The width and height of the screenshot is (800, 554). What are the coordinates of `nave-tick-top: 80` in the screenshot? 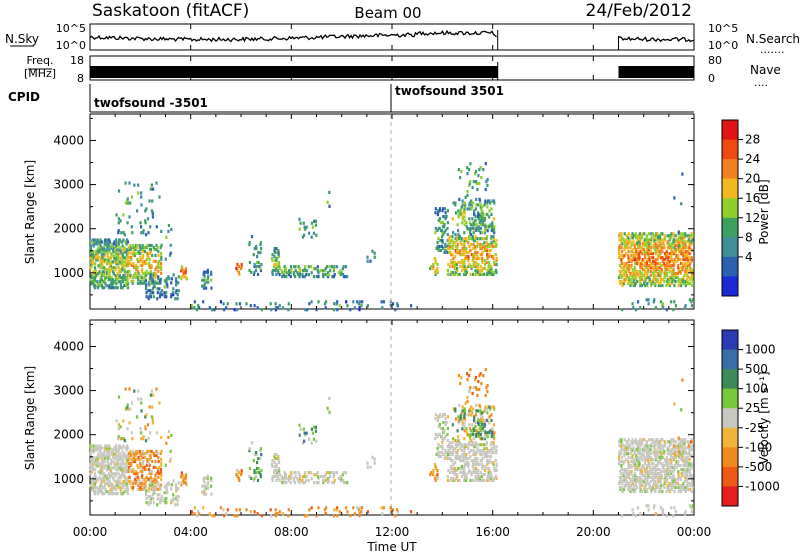 It's located at (715, 60).